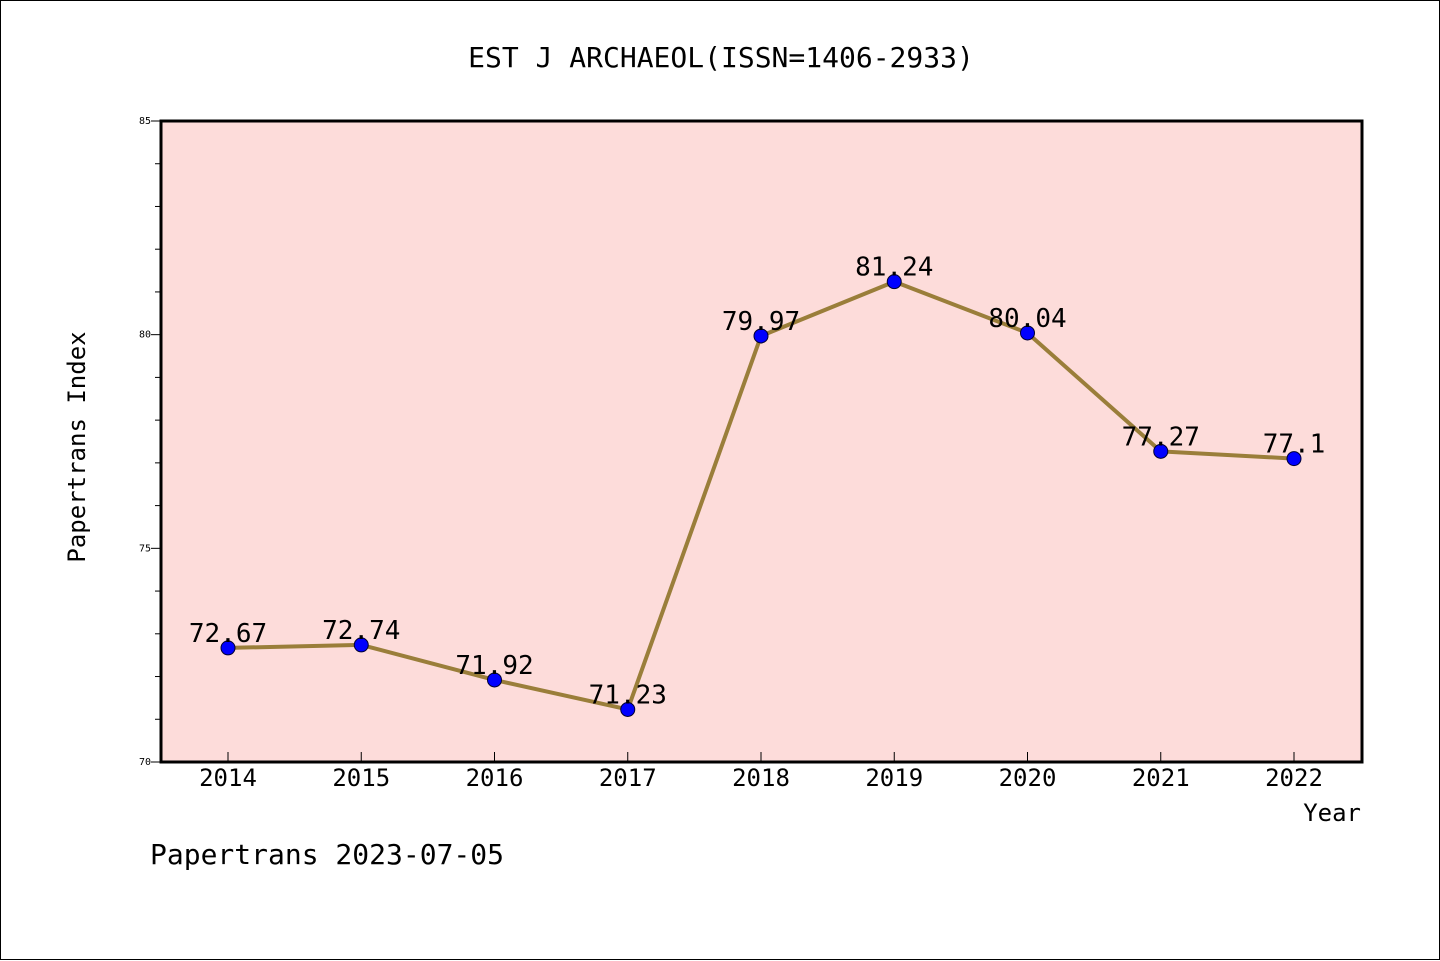 Image resolution: width=1440 pixels, height=961 pixels. Describe the element at coordinates (1332, 813) in the screenshot. I see `x-axis-label: Year` at that location.